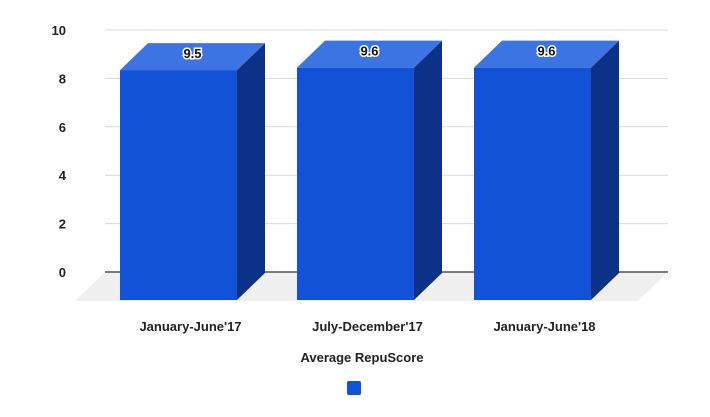 The width and height of the screenshot is (710, 417). I want to click on x-tick-label: January-June'18, so click(544, 326).